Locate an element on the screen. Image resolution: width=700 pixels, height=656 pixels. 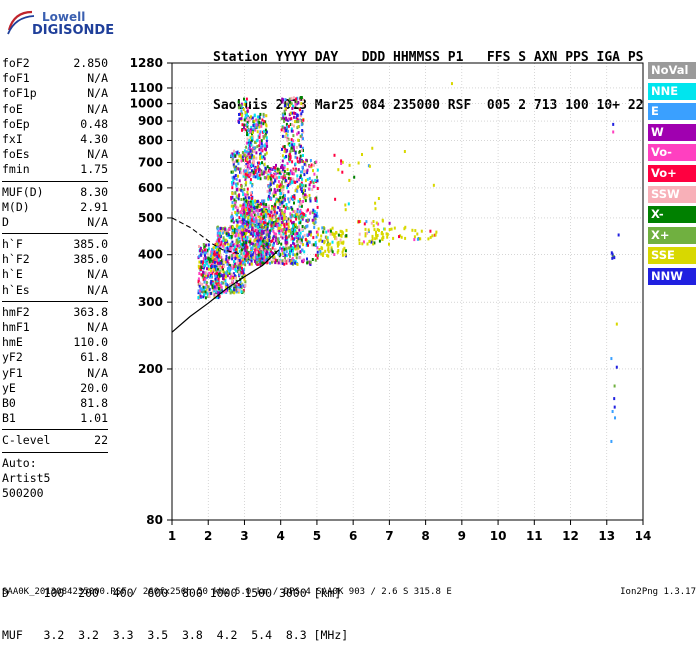
param-row: foEs N/A is located at coordinates (55, 154).